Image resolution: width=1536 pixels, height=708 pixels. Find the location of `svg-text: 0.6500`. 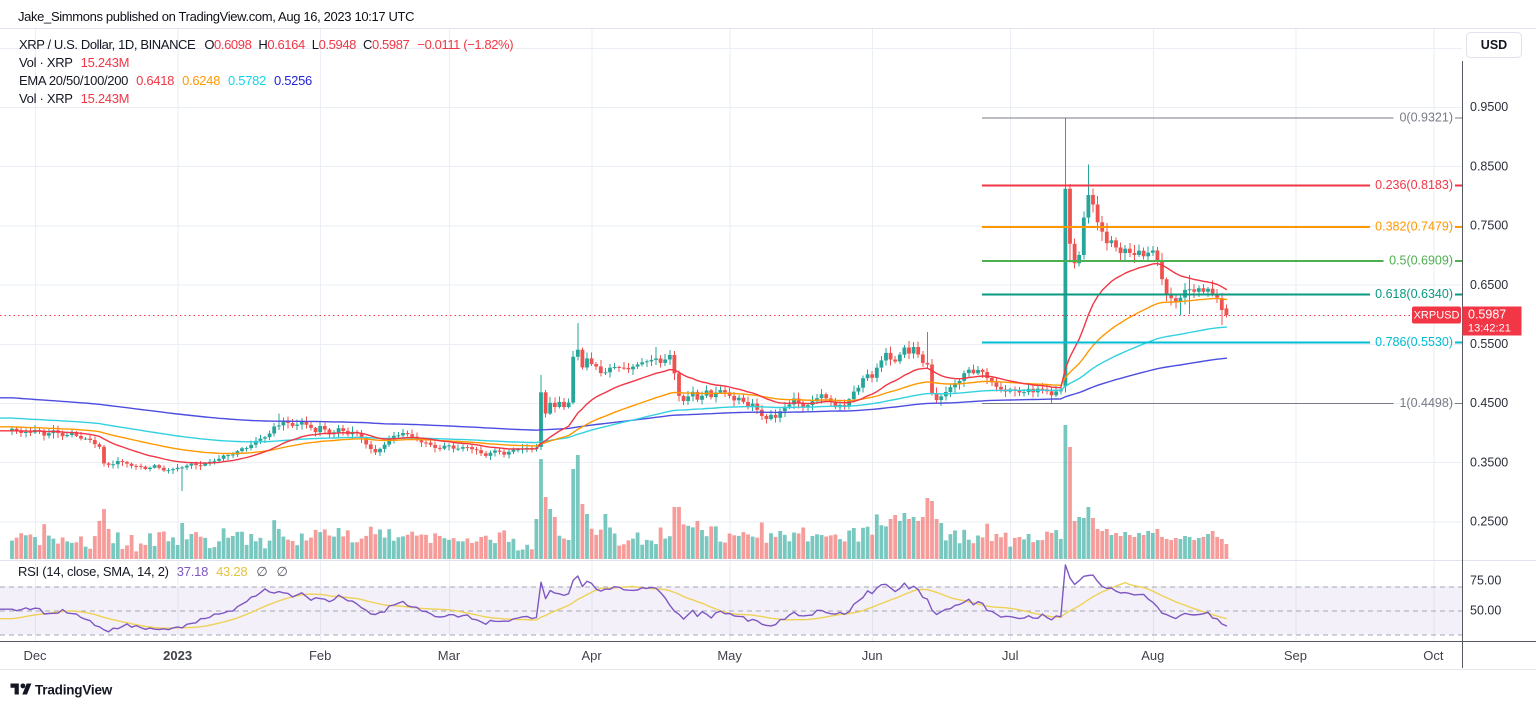

svg-text: 0.6500 is located at coordinates (1489, 285).